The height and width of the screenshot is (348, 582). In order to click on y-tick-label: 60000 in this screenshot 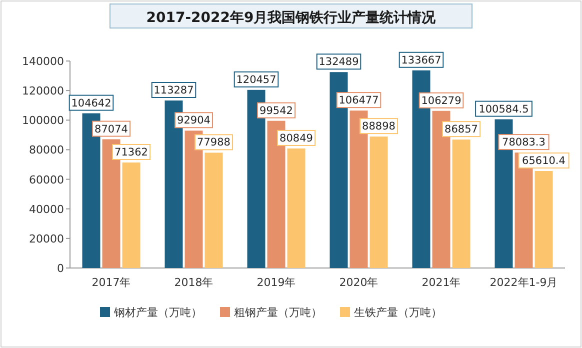, I will do `click(46, 179)`.